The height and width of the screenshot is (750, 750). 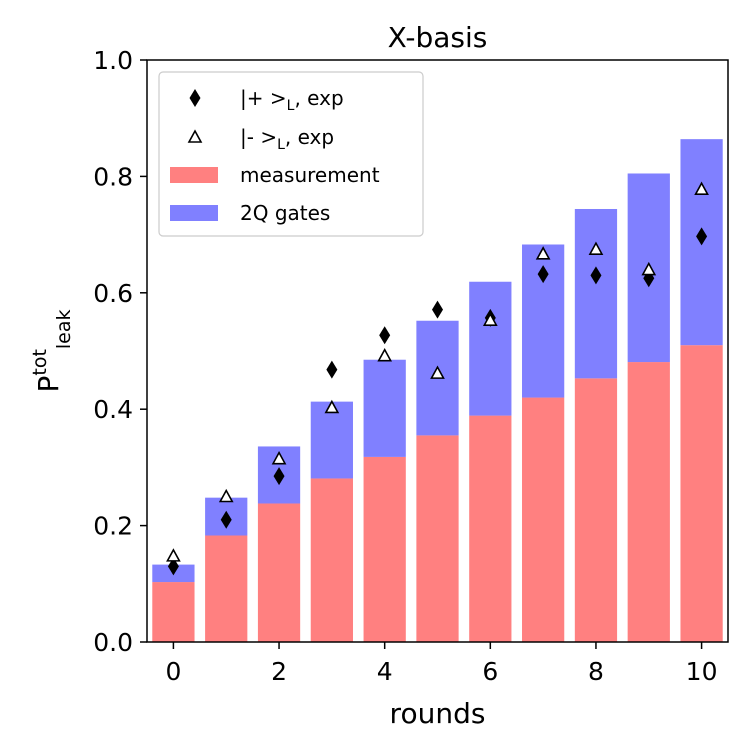 What do you see at coordinates (438, 37) in the screenshot?
I see `chart-title: X-basis` at bounding box center [438, 37].